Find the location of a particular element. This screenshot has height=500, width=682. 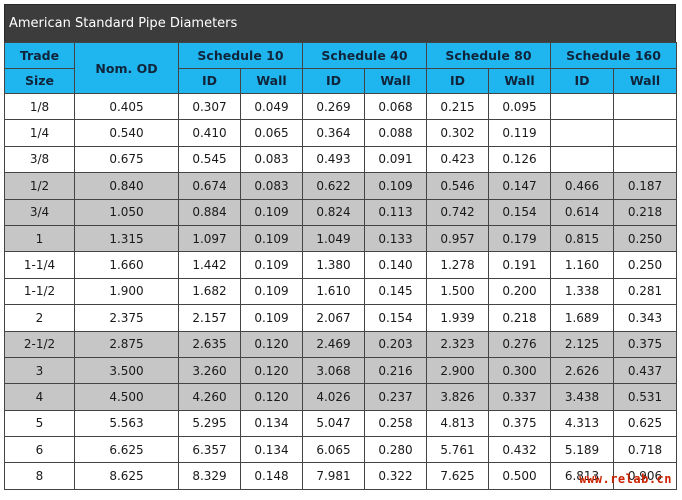

sch80-id-cell: 1.500 is located at coordinates (457, 291).